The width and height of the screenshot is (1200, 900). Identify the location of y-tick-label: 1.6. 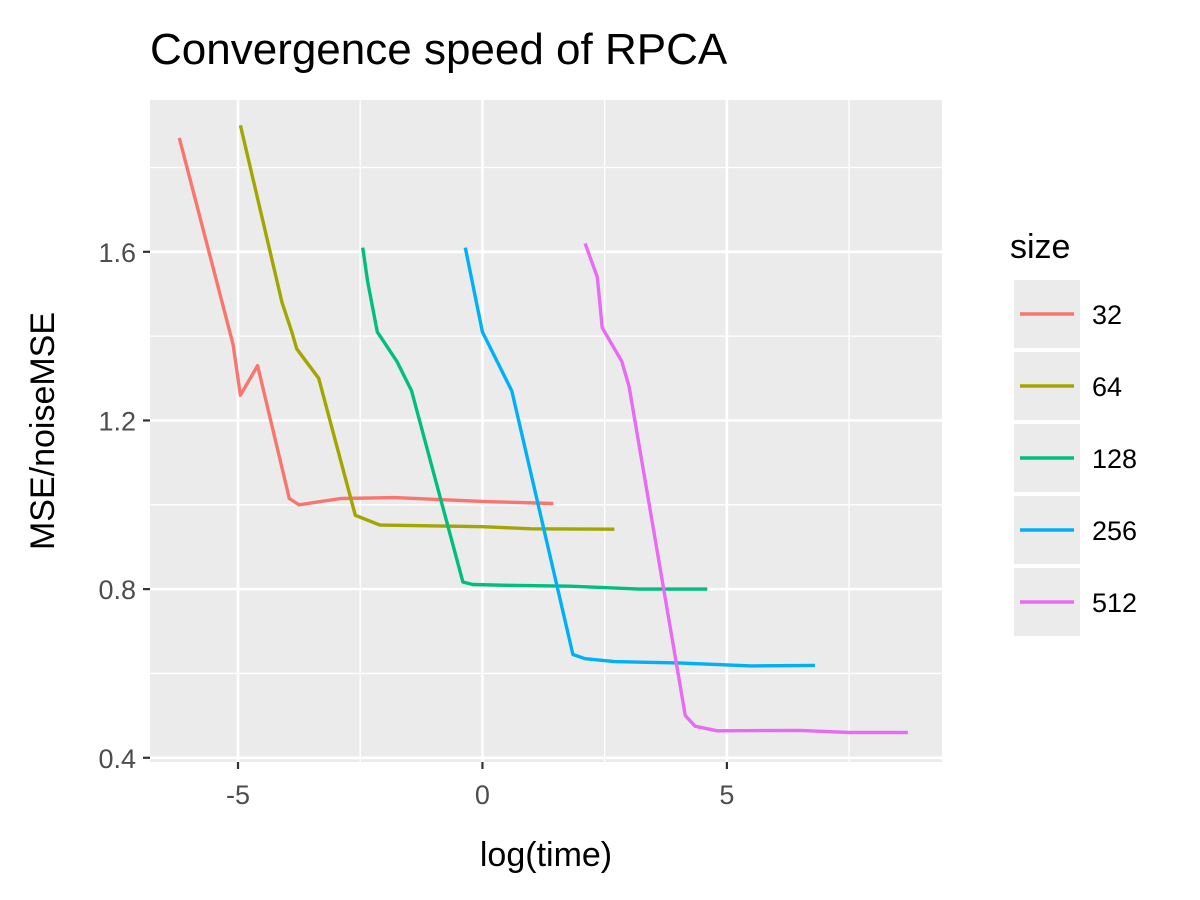
(117, 253).